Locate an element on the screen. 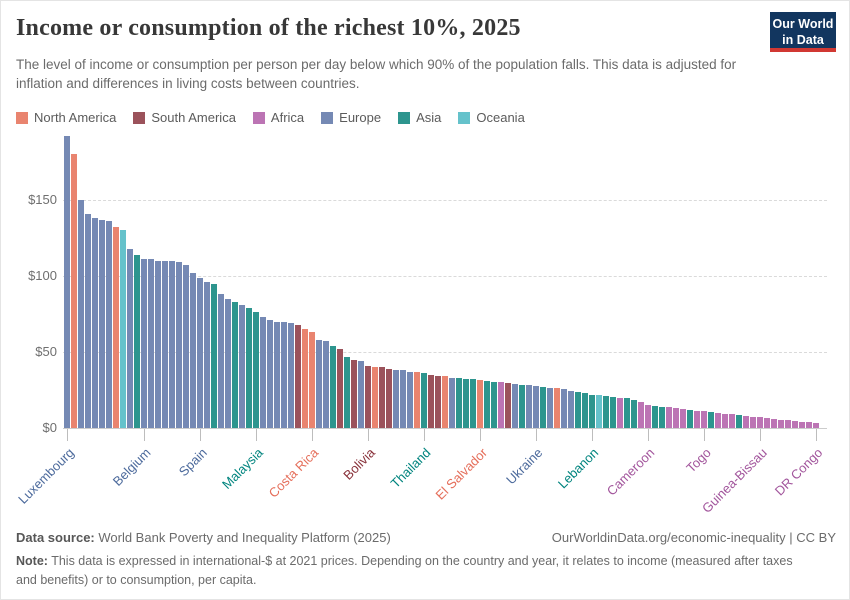 This screenshot has height=600, width=850. bar-luxembourg is located at coordinates (67, 282).